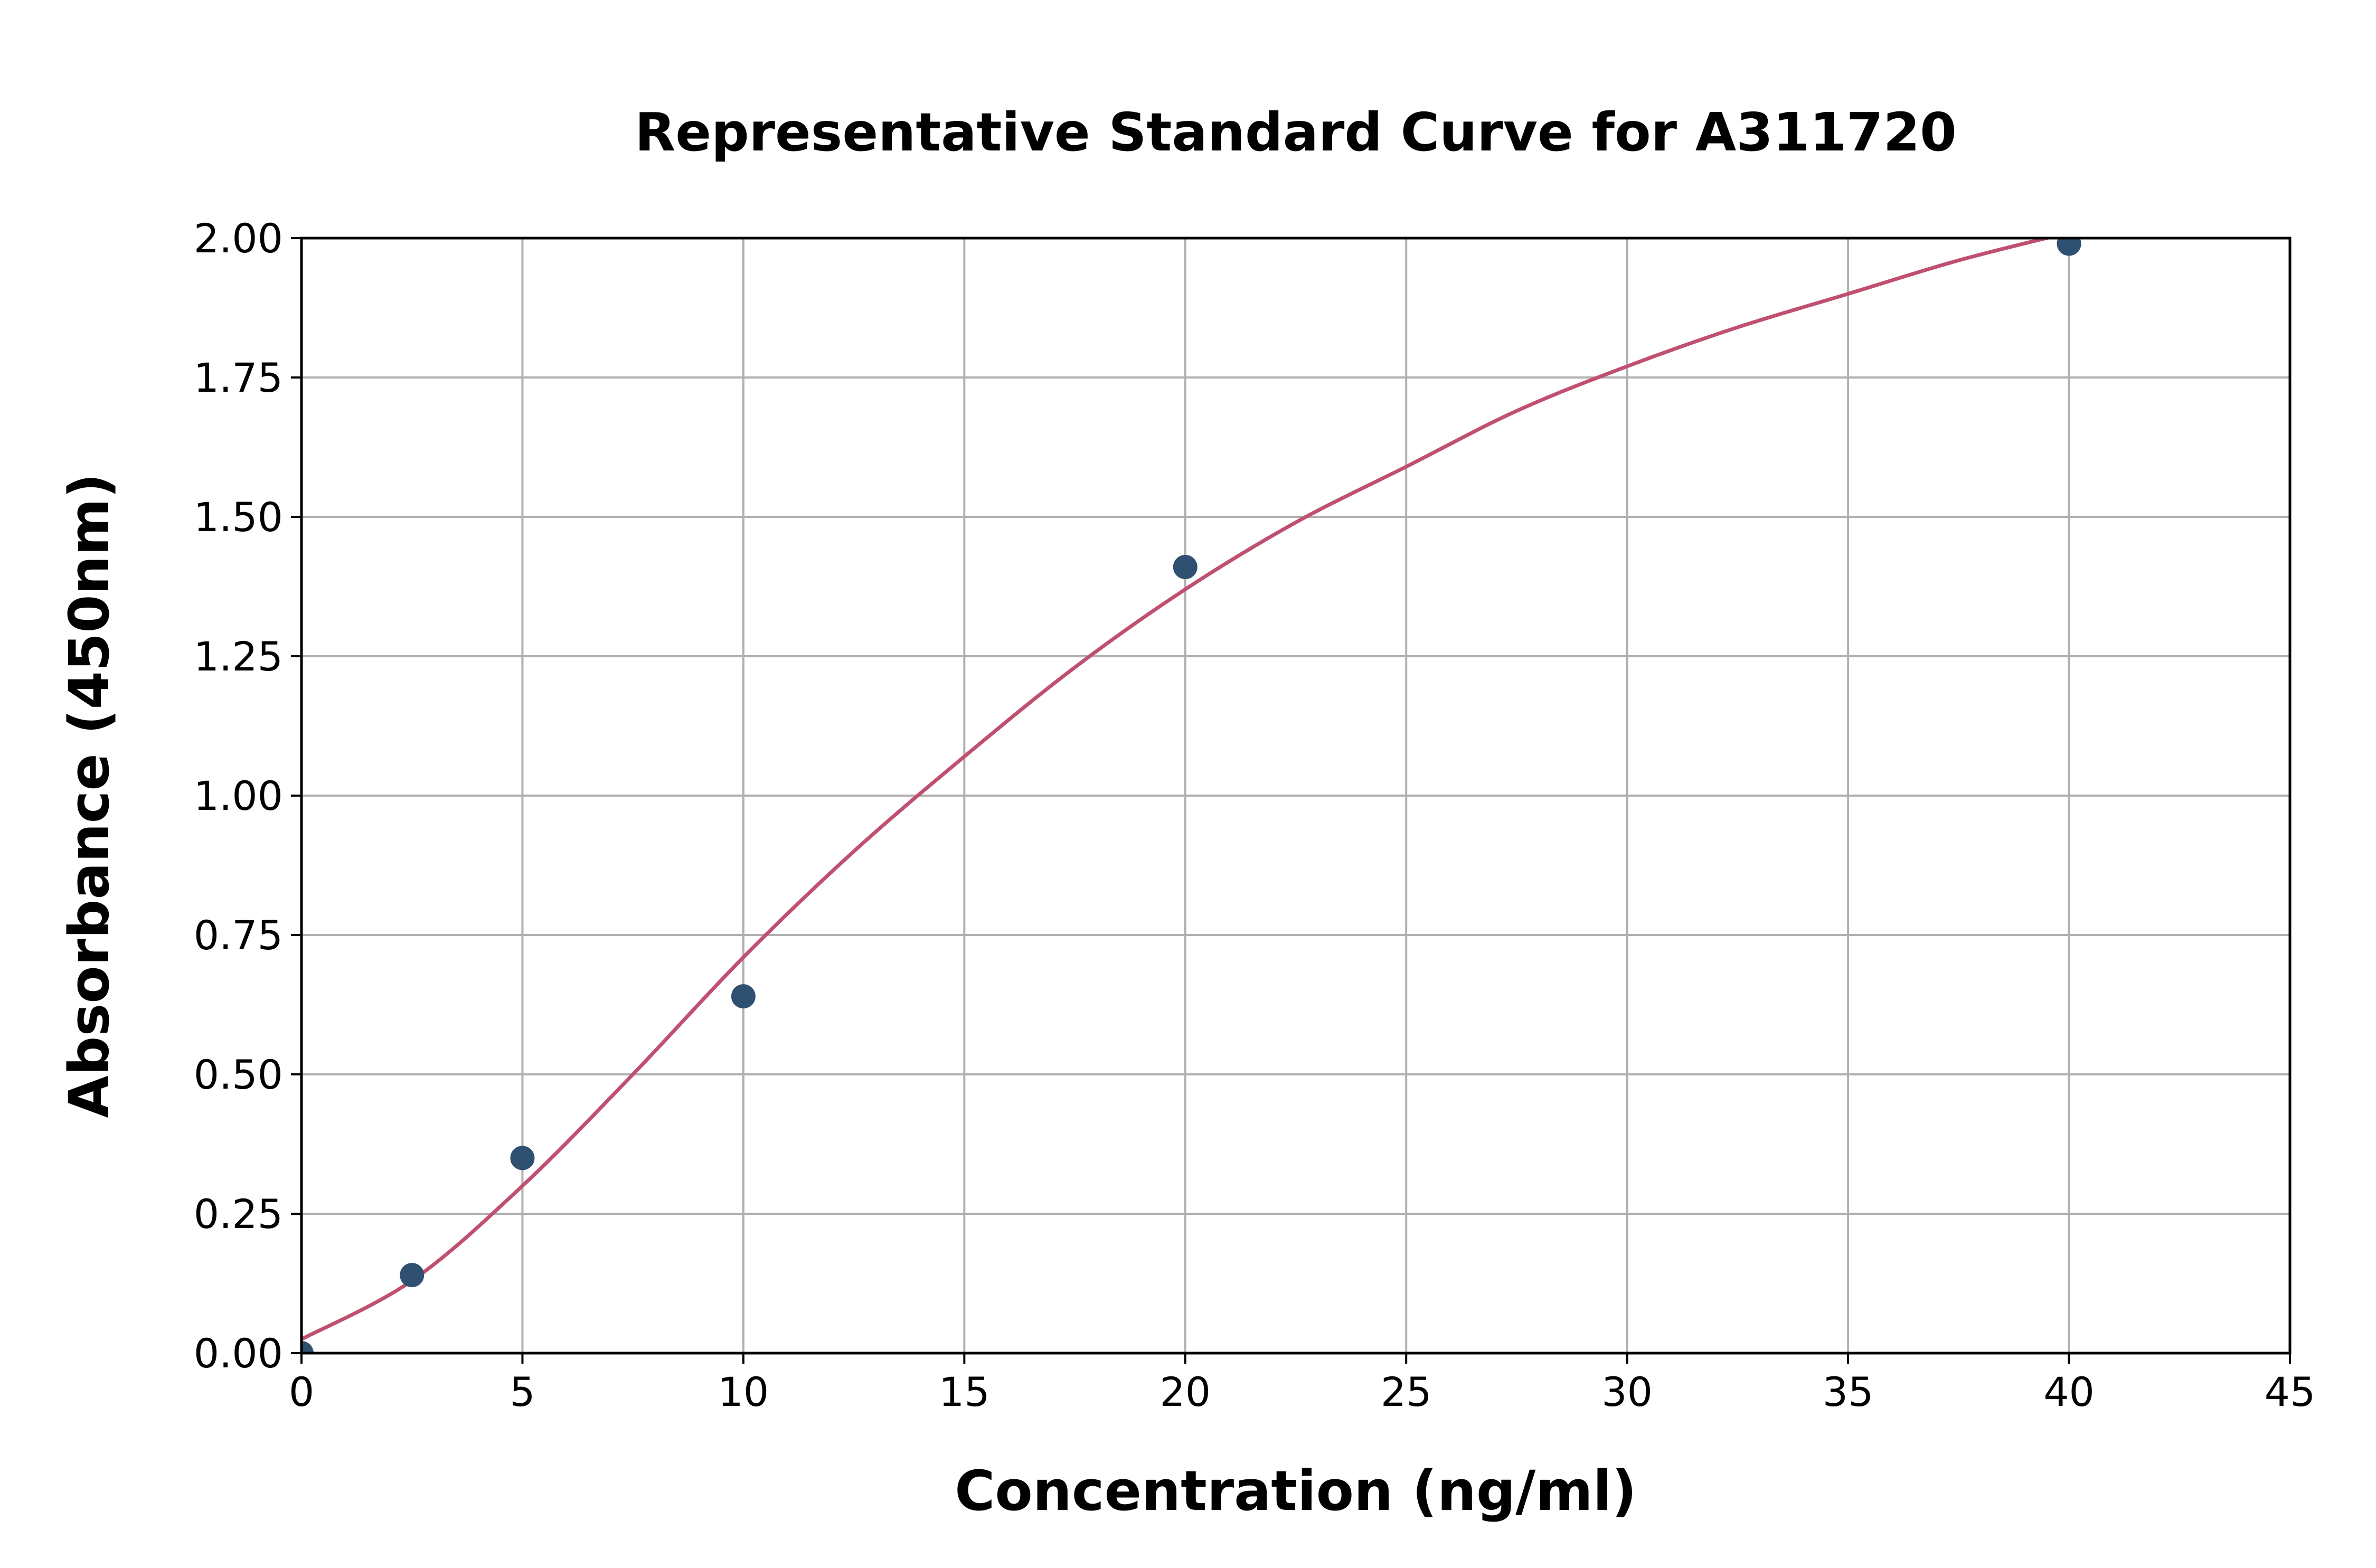  I want to click on y-tick-label: 1.50, so click(239, 517).